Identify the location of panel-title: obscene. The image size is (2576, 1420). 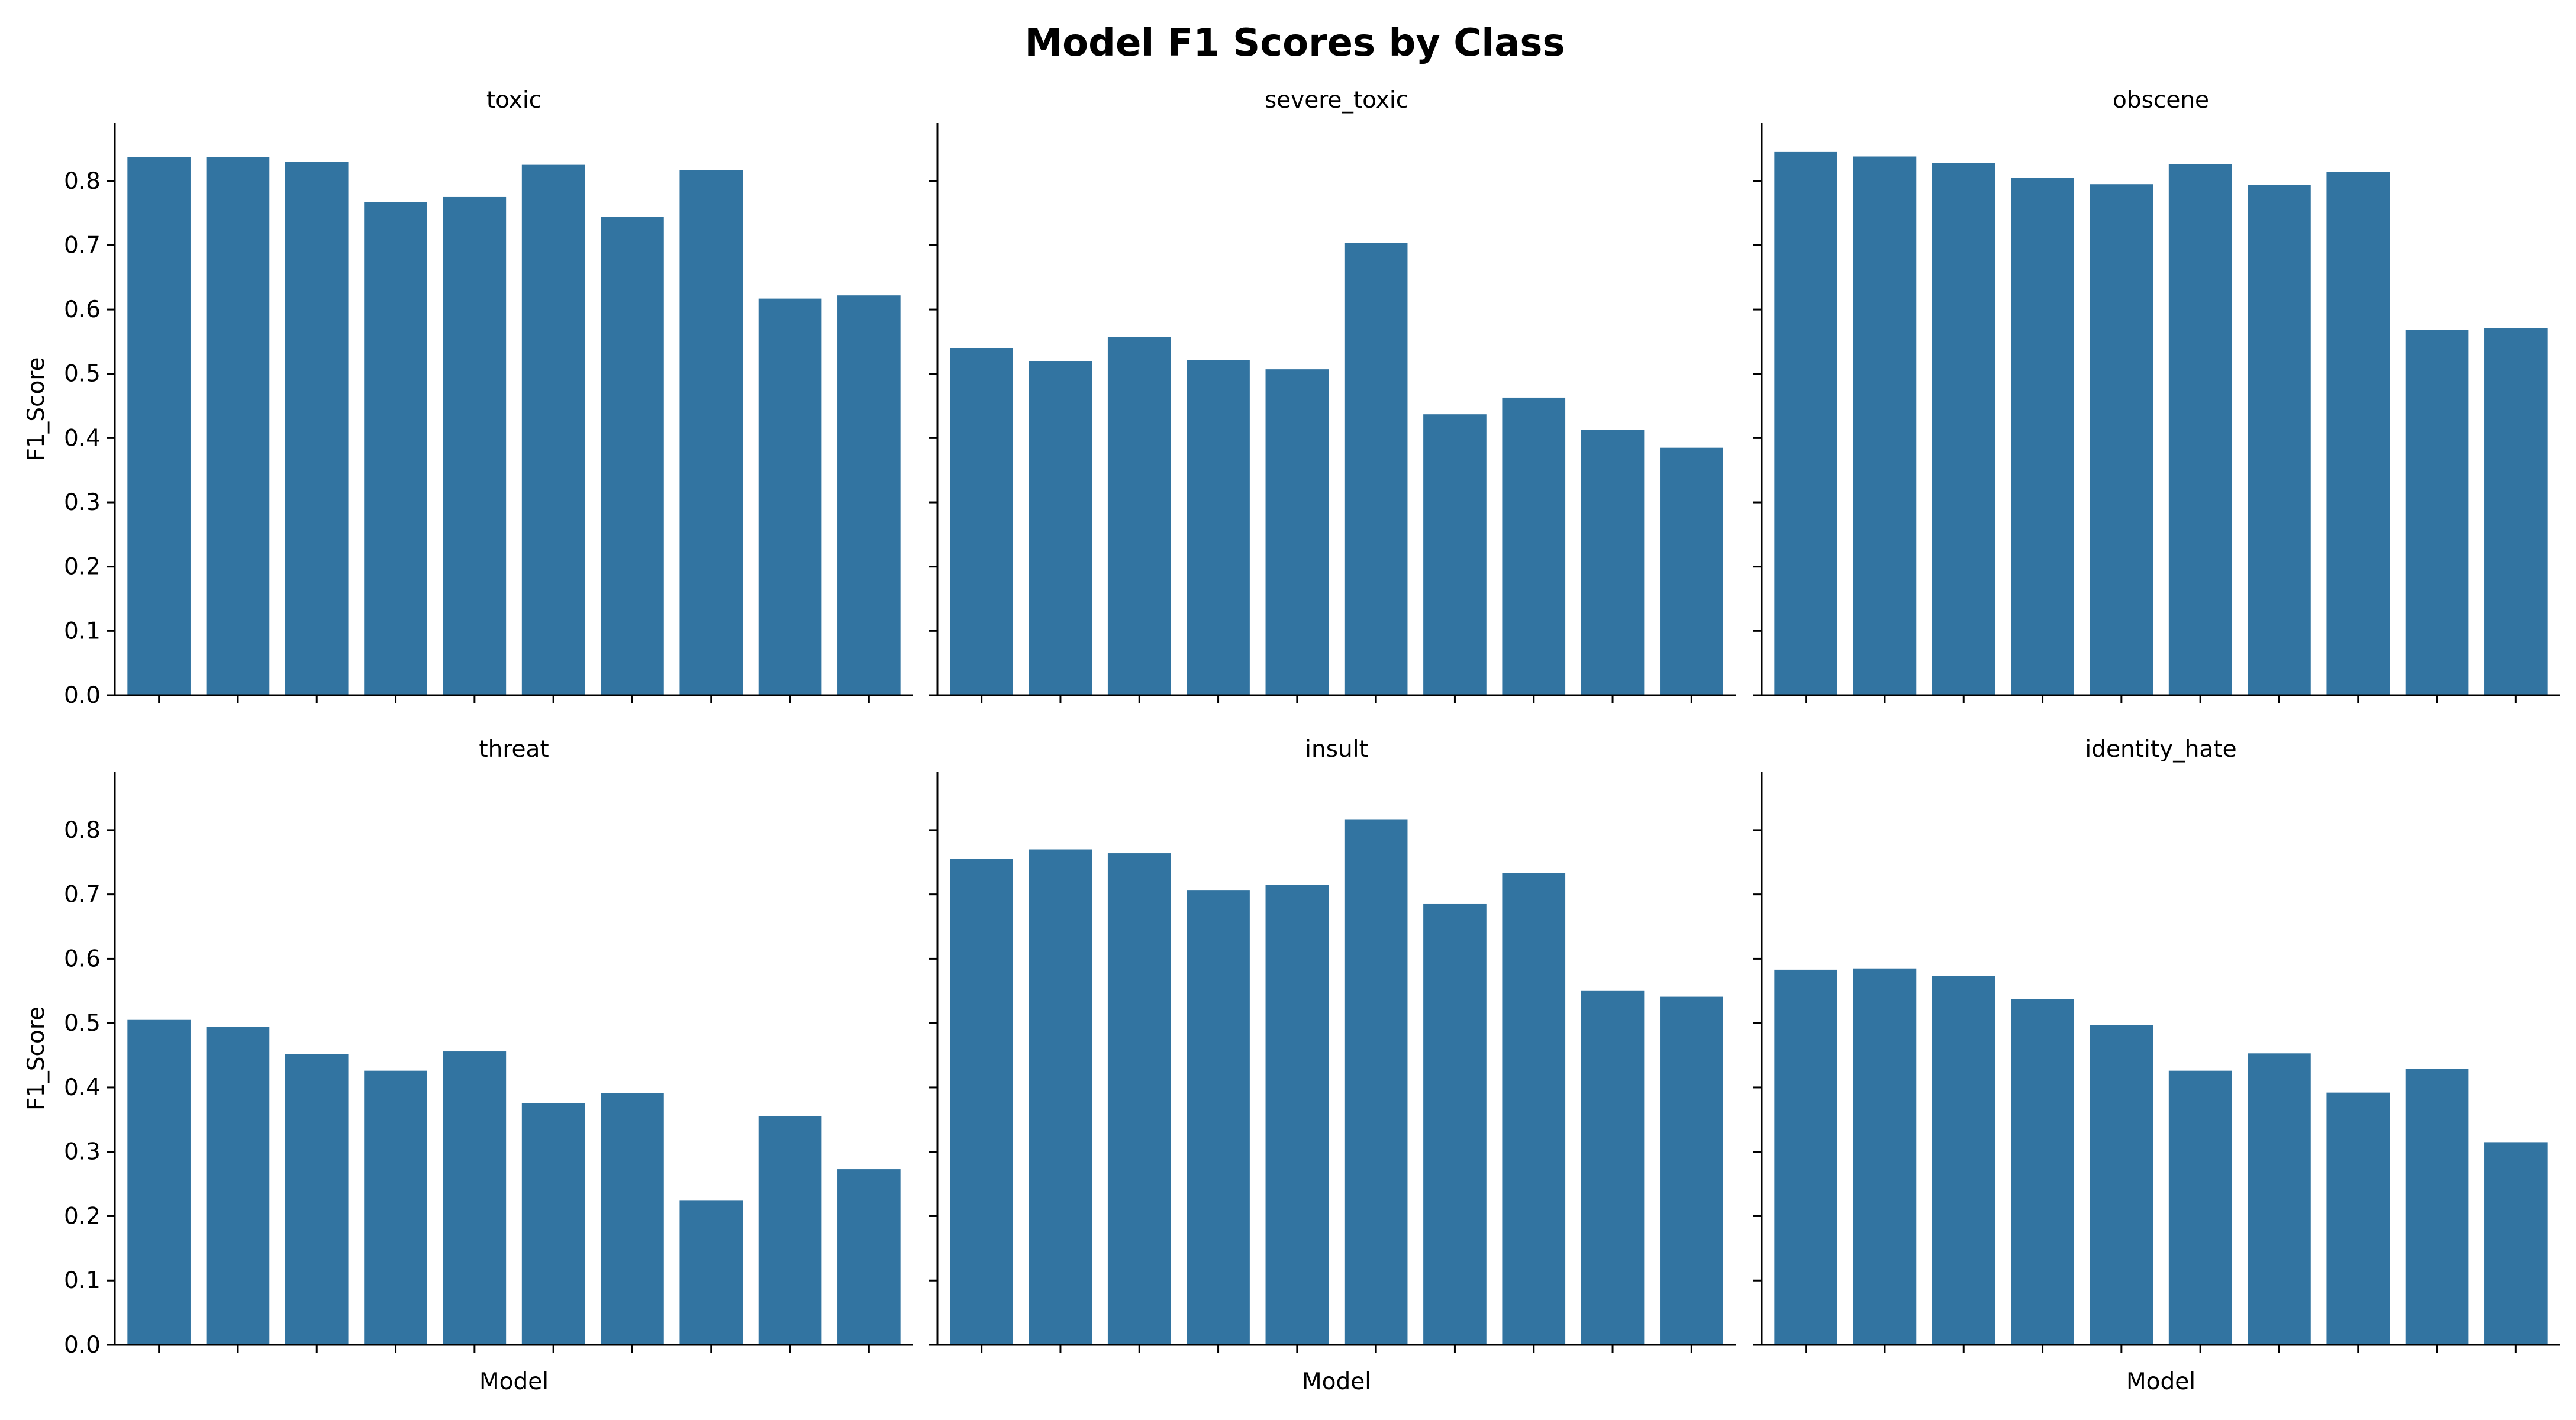
(2161, 100).